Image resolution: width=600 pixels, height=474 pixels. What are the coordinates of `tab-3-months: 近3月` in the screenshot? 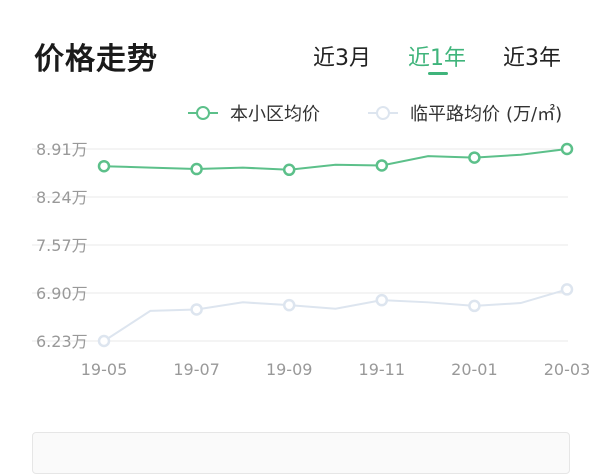 It's located at (342, 58).